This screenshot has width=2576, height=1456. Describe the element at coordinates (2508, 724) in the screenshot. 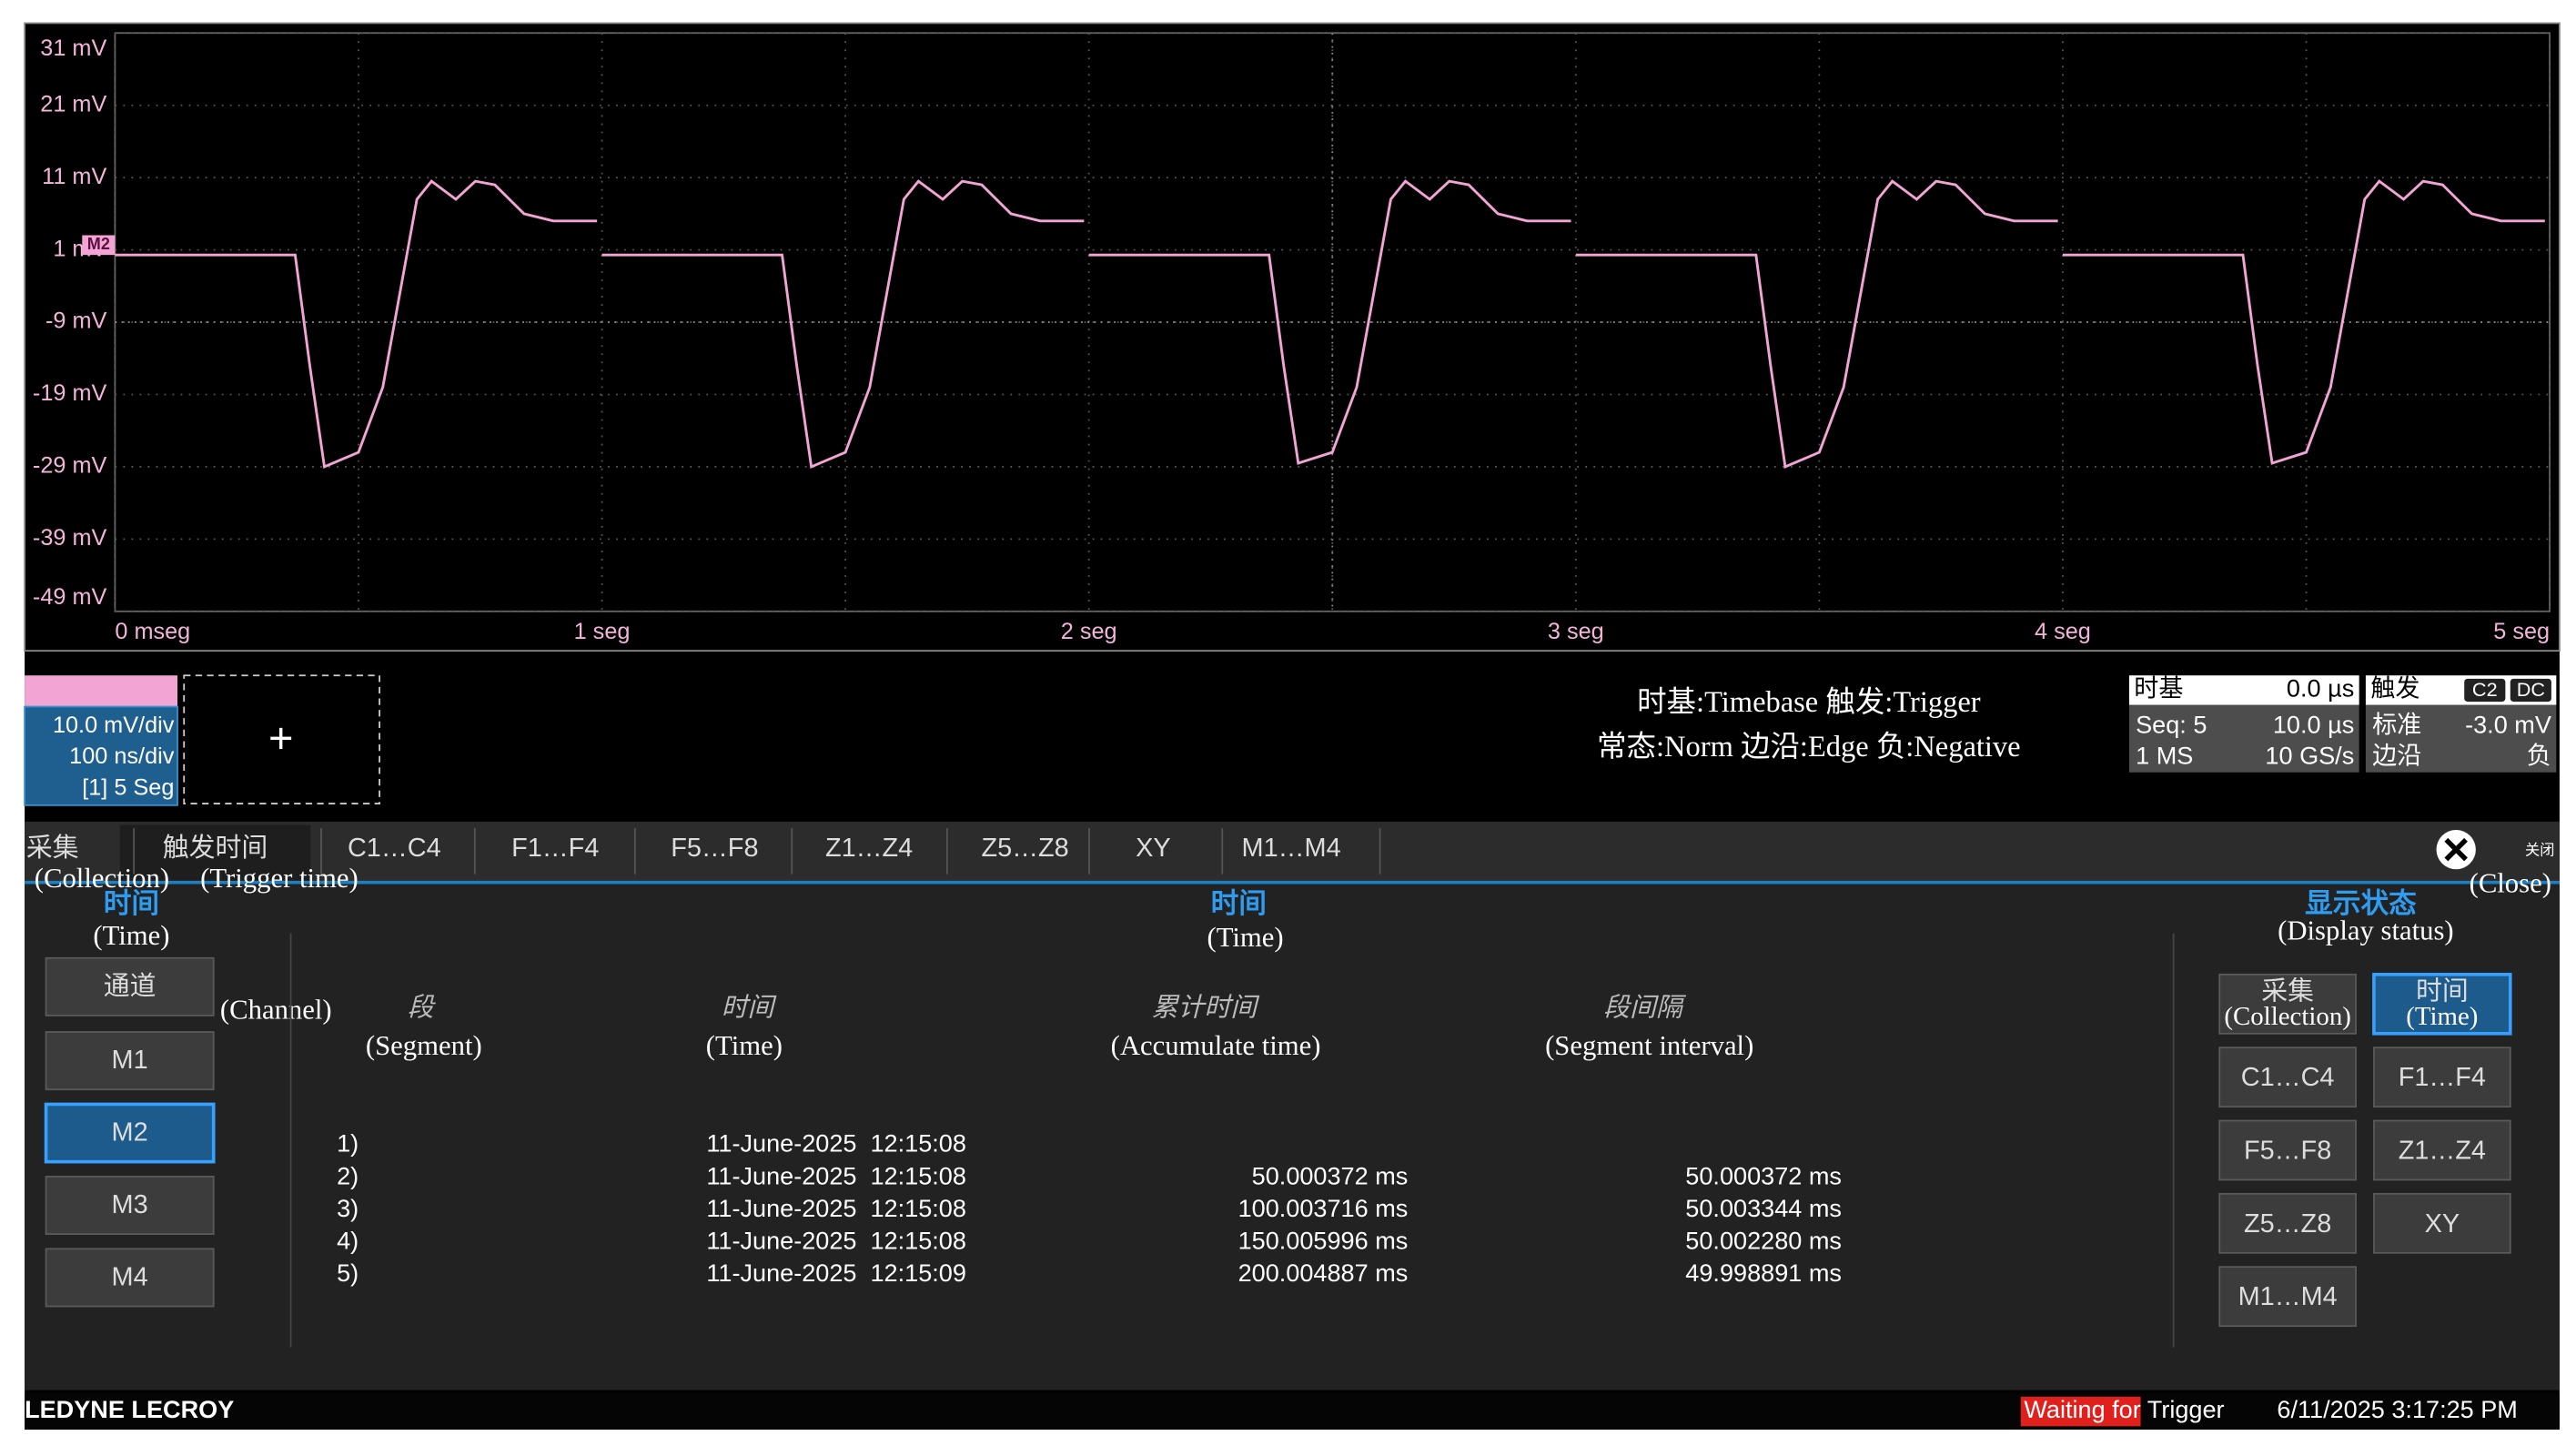

I see `trigger-row-value: -3.0 mV` at that location.